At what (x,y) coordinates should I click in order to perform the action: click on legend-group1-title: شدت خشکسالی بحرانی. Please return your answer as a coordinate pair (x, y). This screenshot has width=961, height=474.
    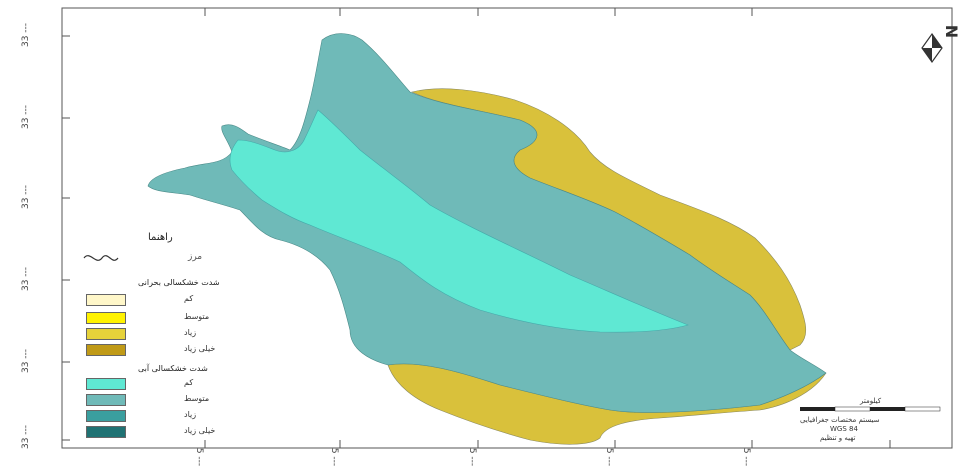
    Looking at the image, I should click on (179, 282).